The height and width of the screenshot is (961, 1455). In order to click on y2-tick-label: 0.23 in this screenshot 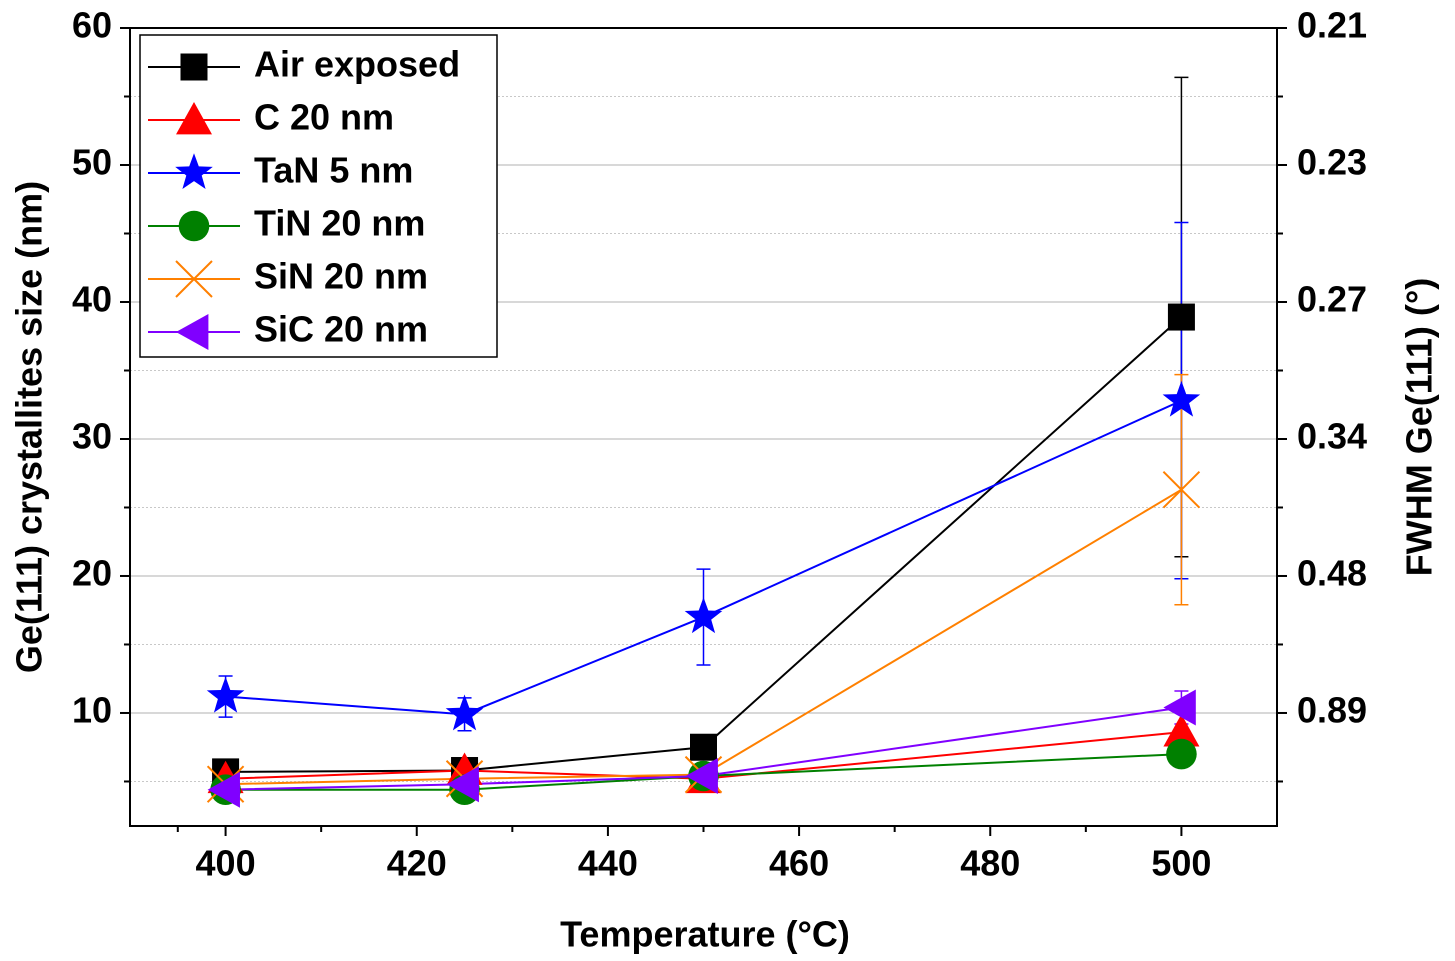, I will do `click(1332, 162)`.